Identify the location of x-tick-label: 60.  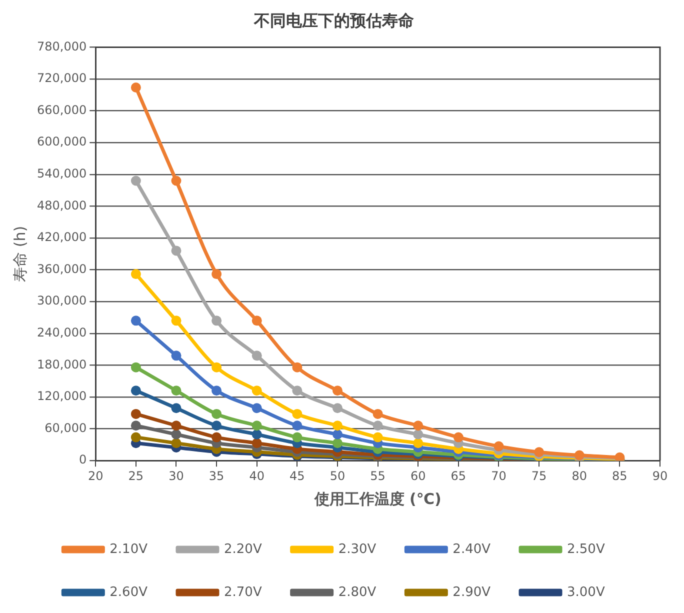
(418, 475).